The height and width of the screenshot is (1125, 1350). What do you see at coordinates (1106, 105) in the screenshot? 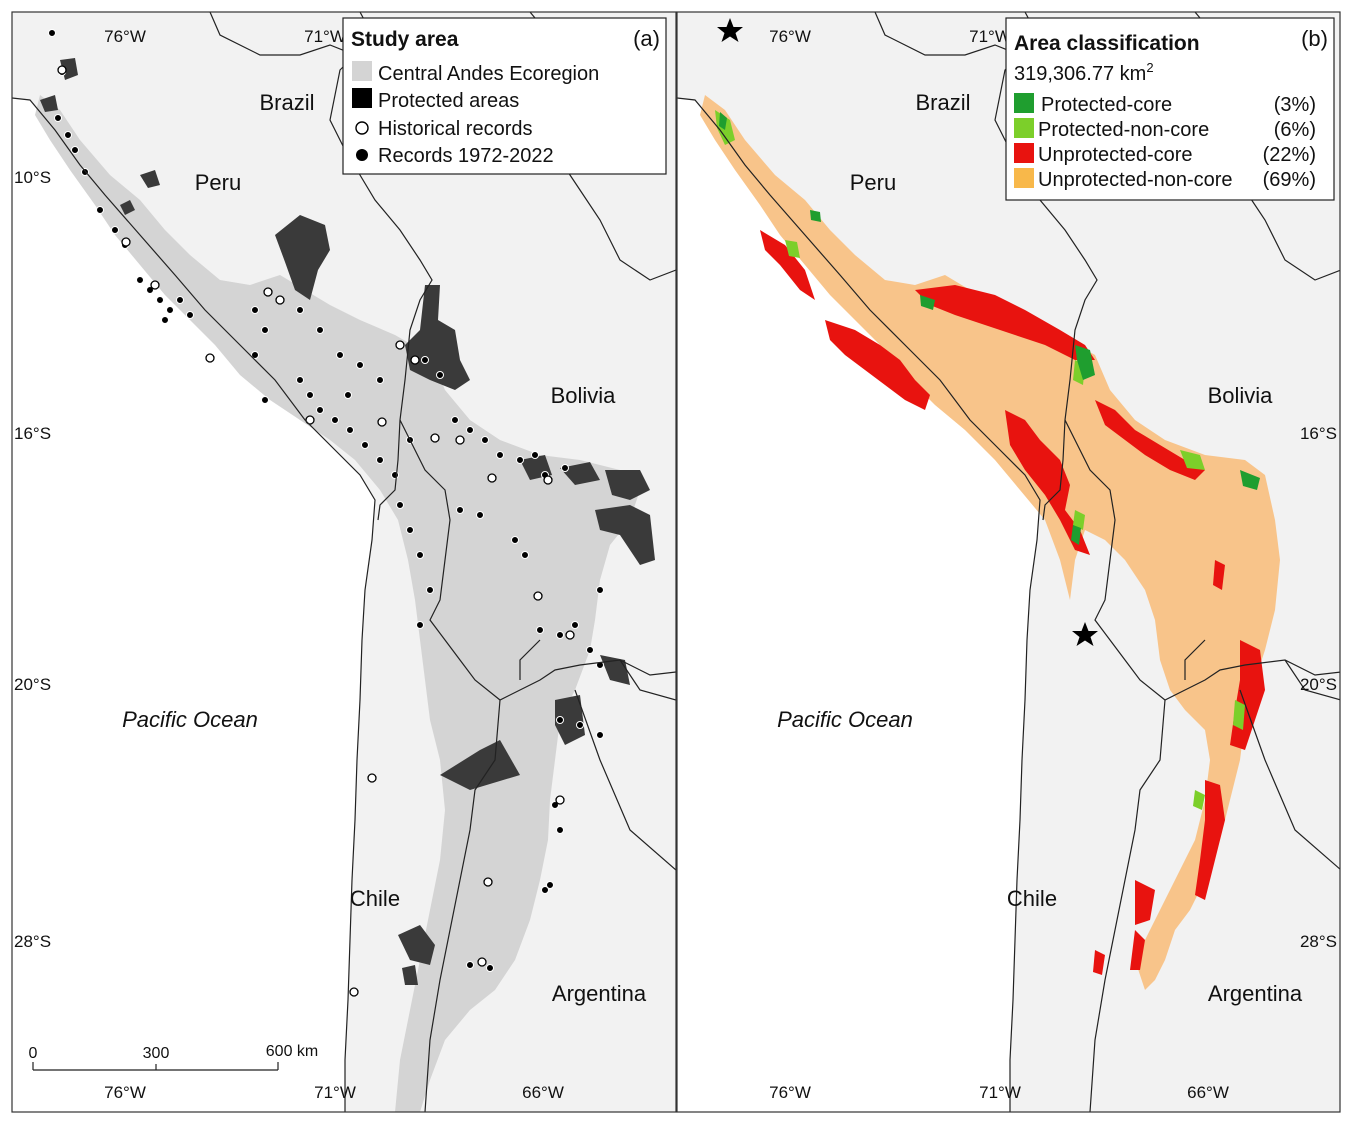
I see `legend-item-label: Protected-core` at bounding box center [1106, 105].